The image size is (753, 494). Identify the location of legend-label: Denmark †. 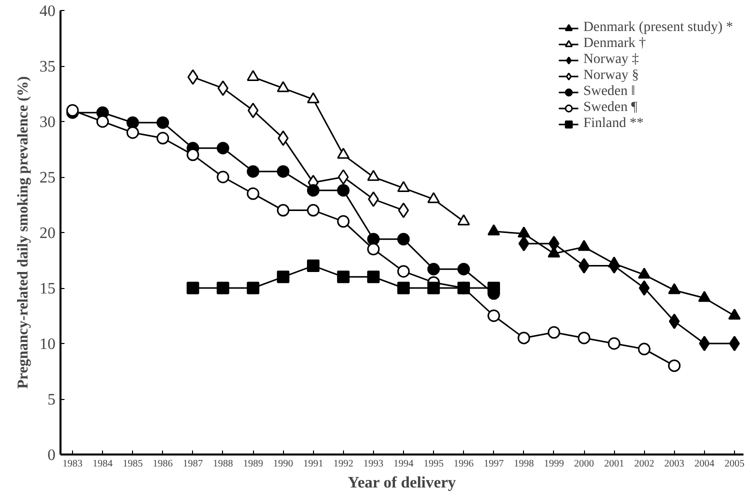
(614, 44).